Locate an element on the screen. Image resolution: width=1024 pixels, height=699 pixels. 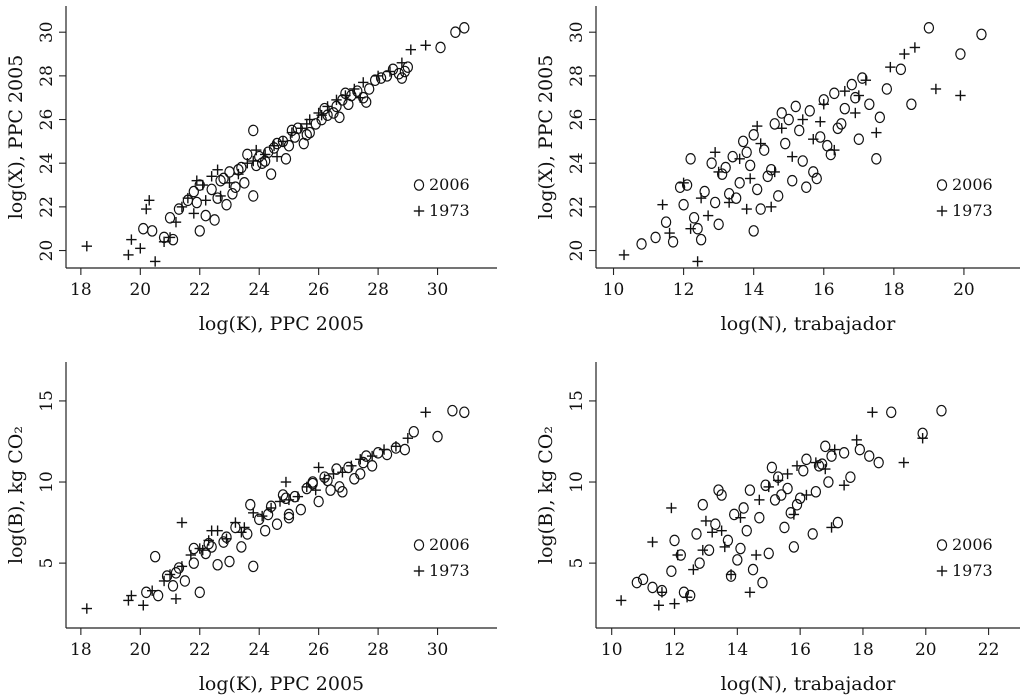
x-tick-label: 18 is located at coordinates (894, 290).